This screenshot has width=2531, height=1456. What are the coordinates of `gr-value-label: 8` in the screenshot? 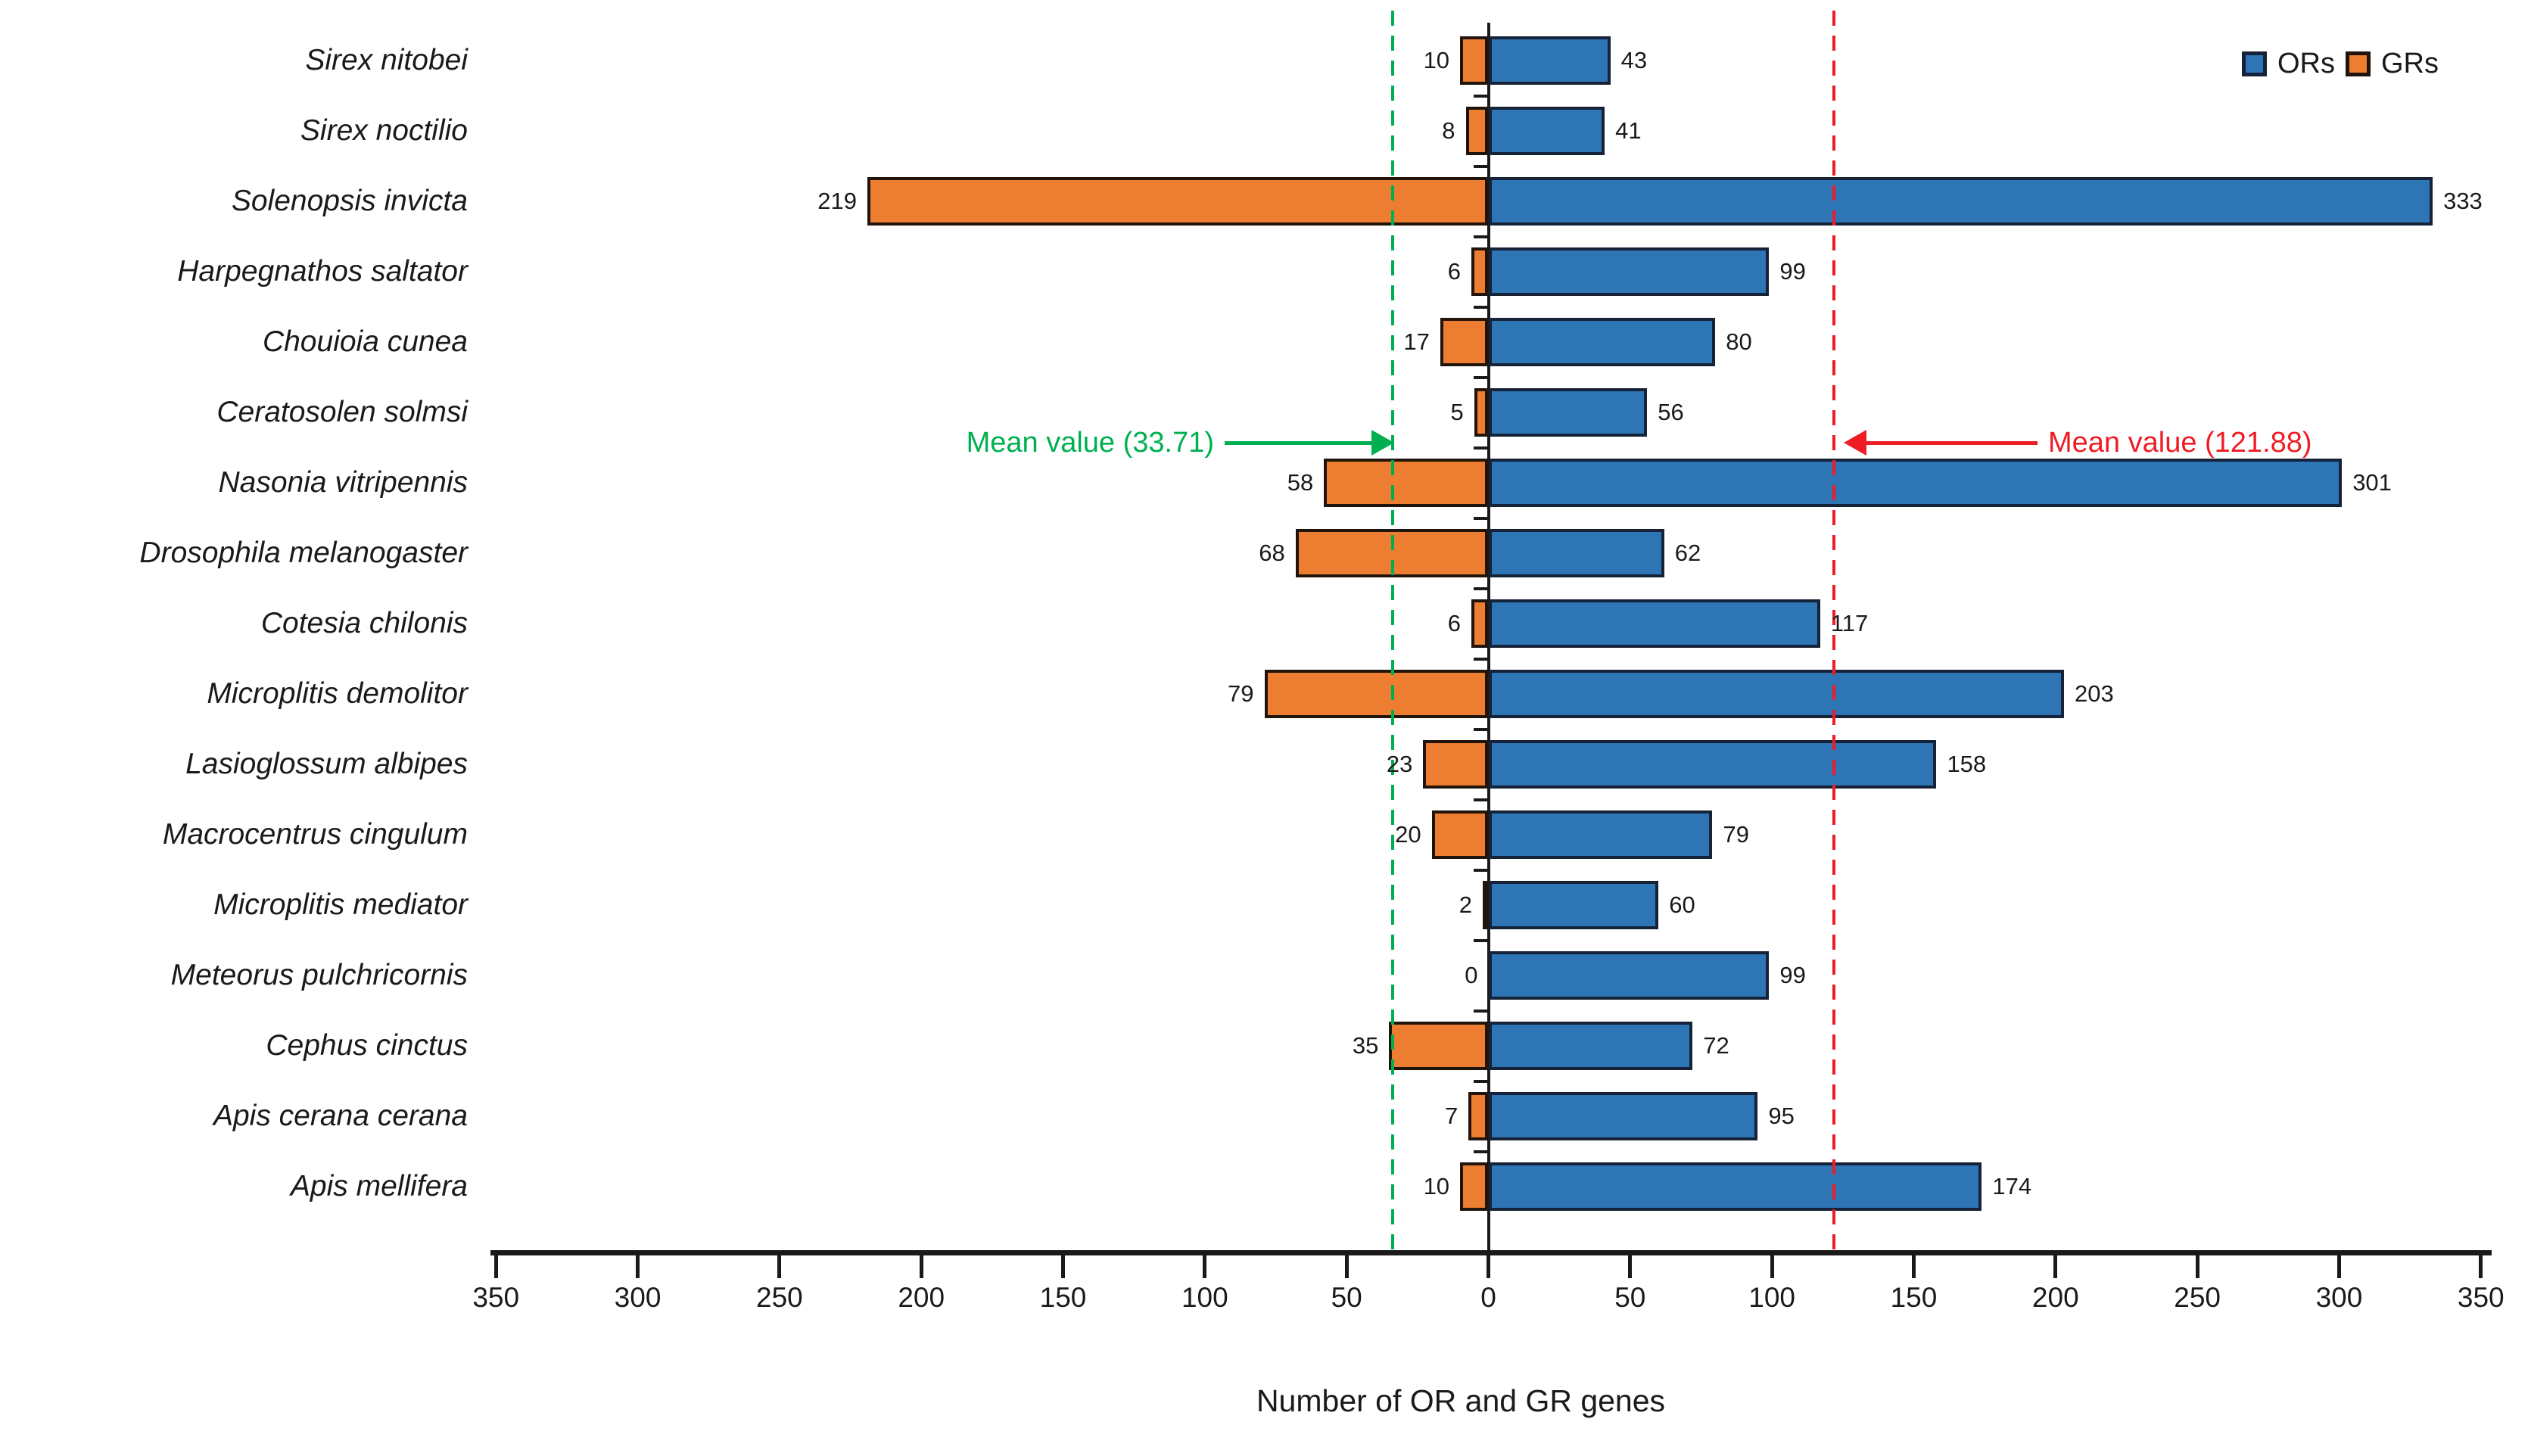 It's located at (1448, 130).